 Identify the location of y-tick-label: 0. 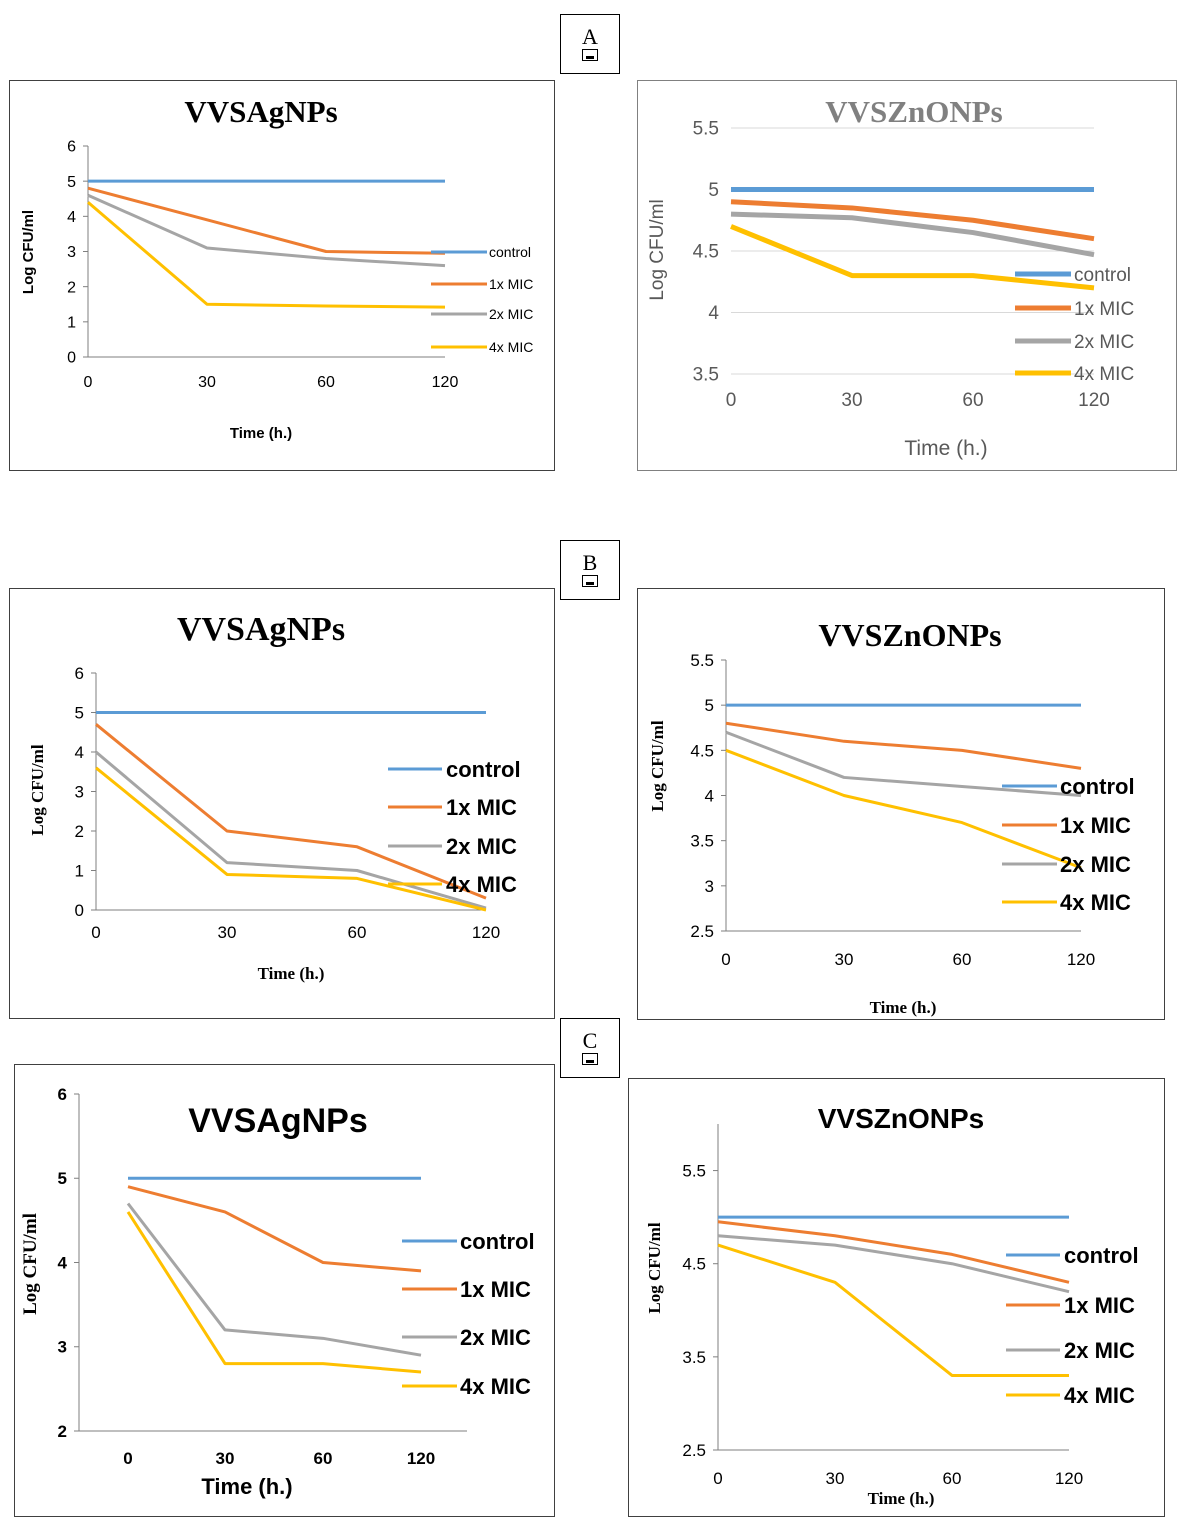
(79, 910).